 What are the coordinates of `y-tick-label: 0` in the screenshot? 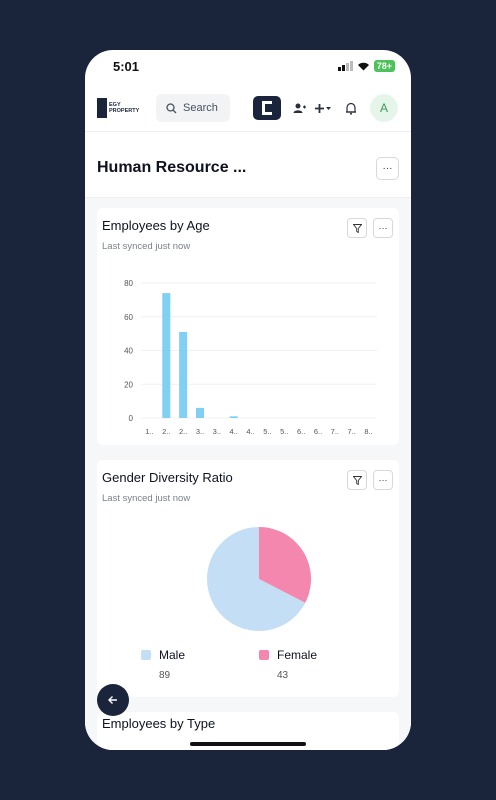 It's located at (131, 418).